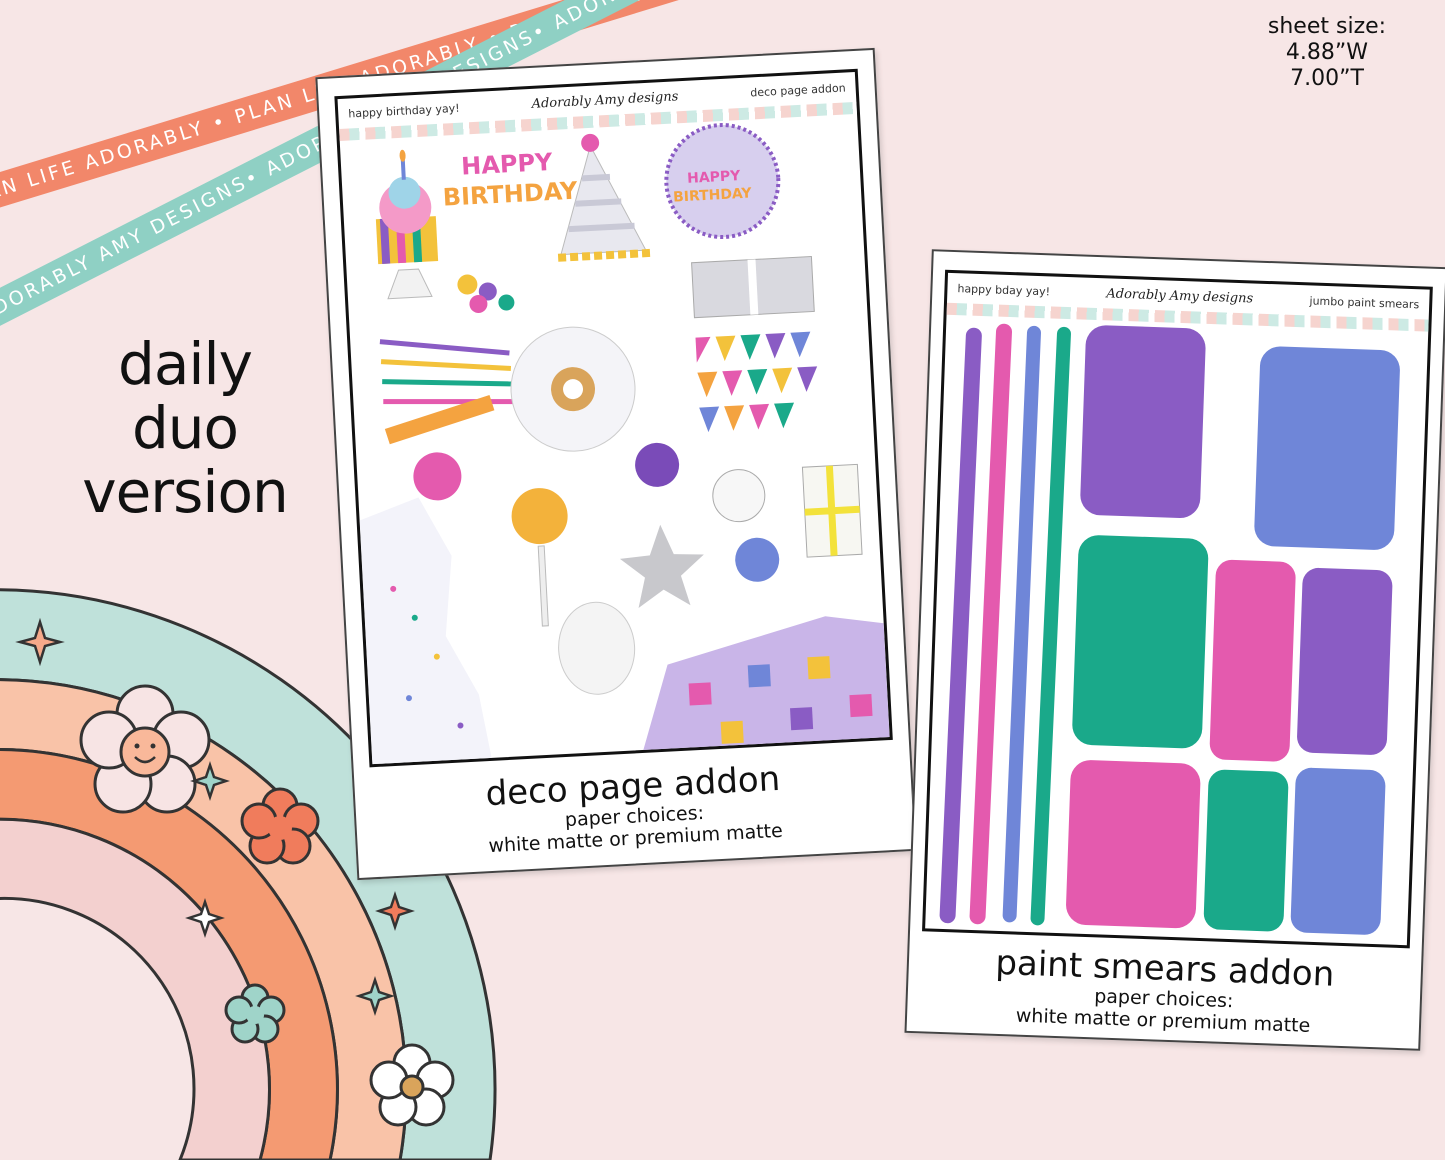 Image resolution: width=1445 pixels, height=1160 pixels. What do you see at coordinates (597, 648) in the screenshot?
I see `balloon-icon` at bounding box center [597, 648].